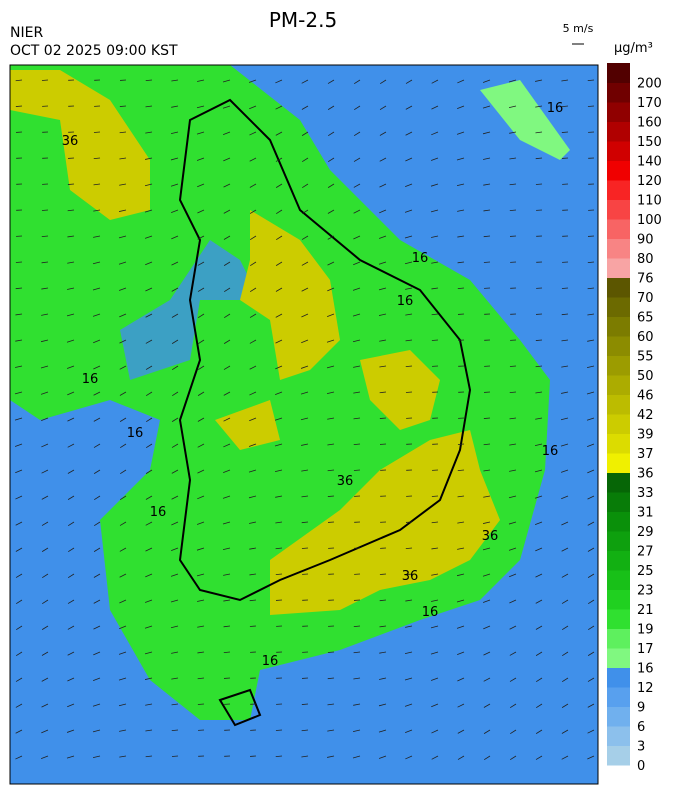 This screenshot has width=673, height=799. I want to click on colorbar-label: 42, so click(645, 415).